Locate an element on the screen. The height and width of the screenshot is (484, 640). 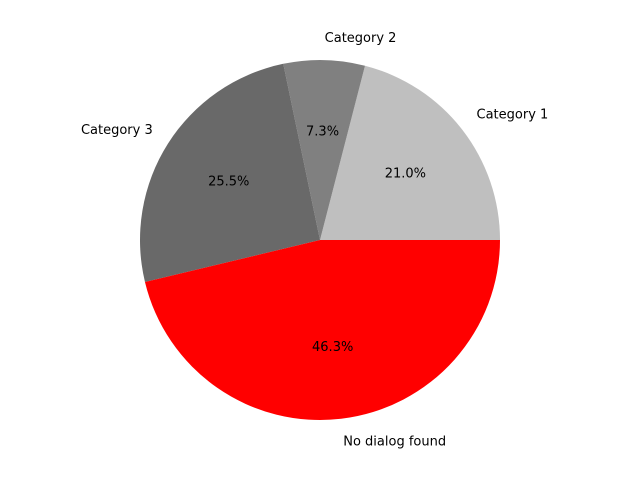
pie-percent-label-no-dialog-found: 46.3% is located at coordinates (332, 347).